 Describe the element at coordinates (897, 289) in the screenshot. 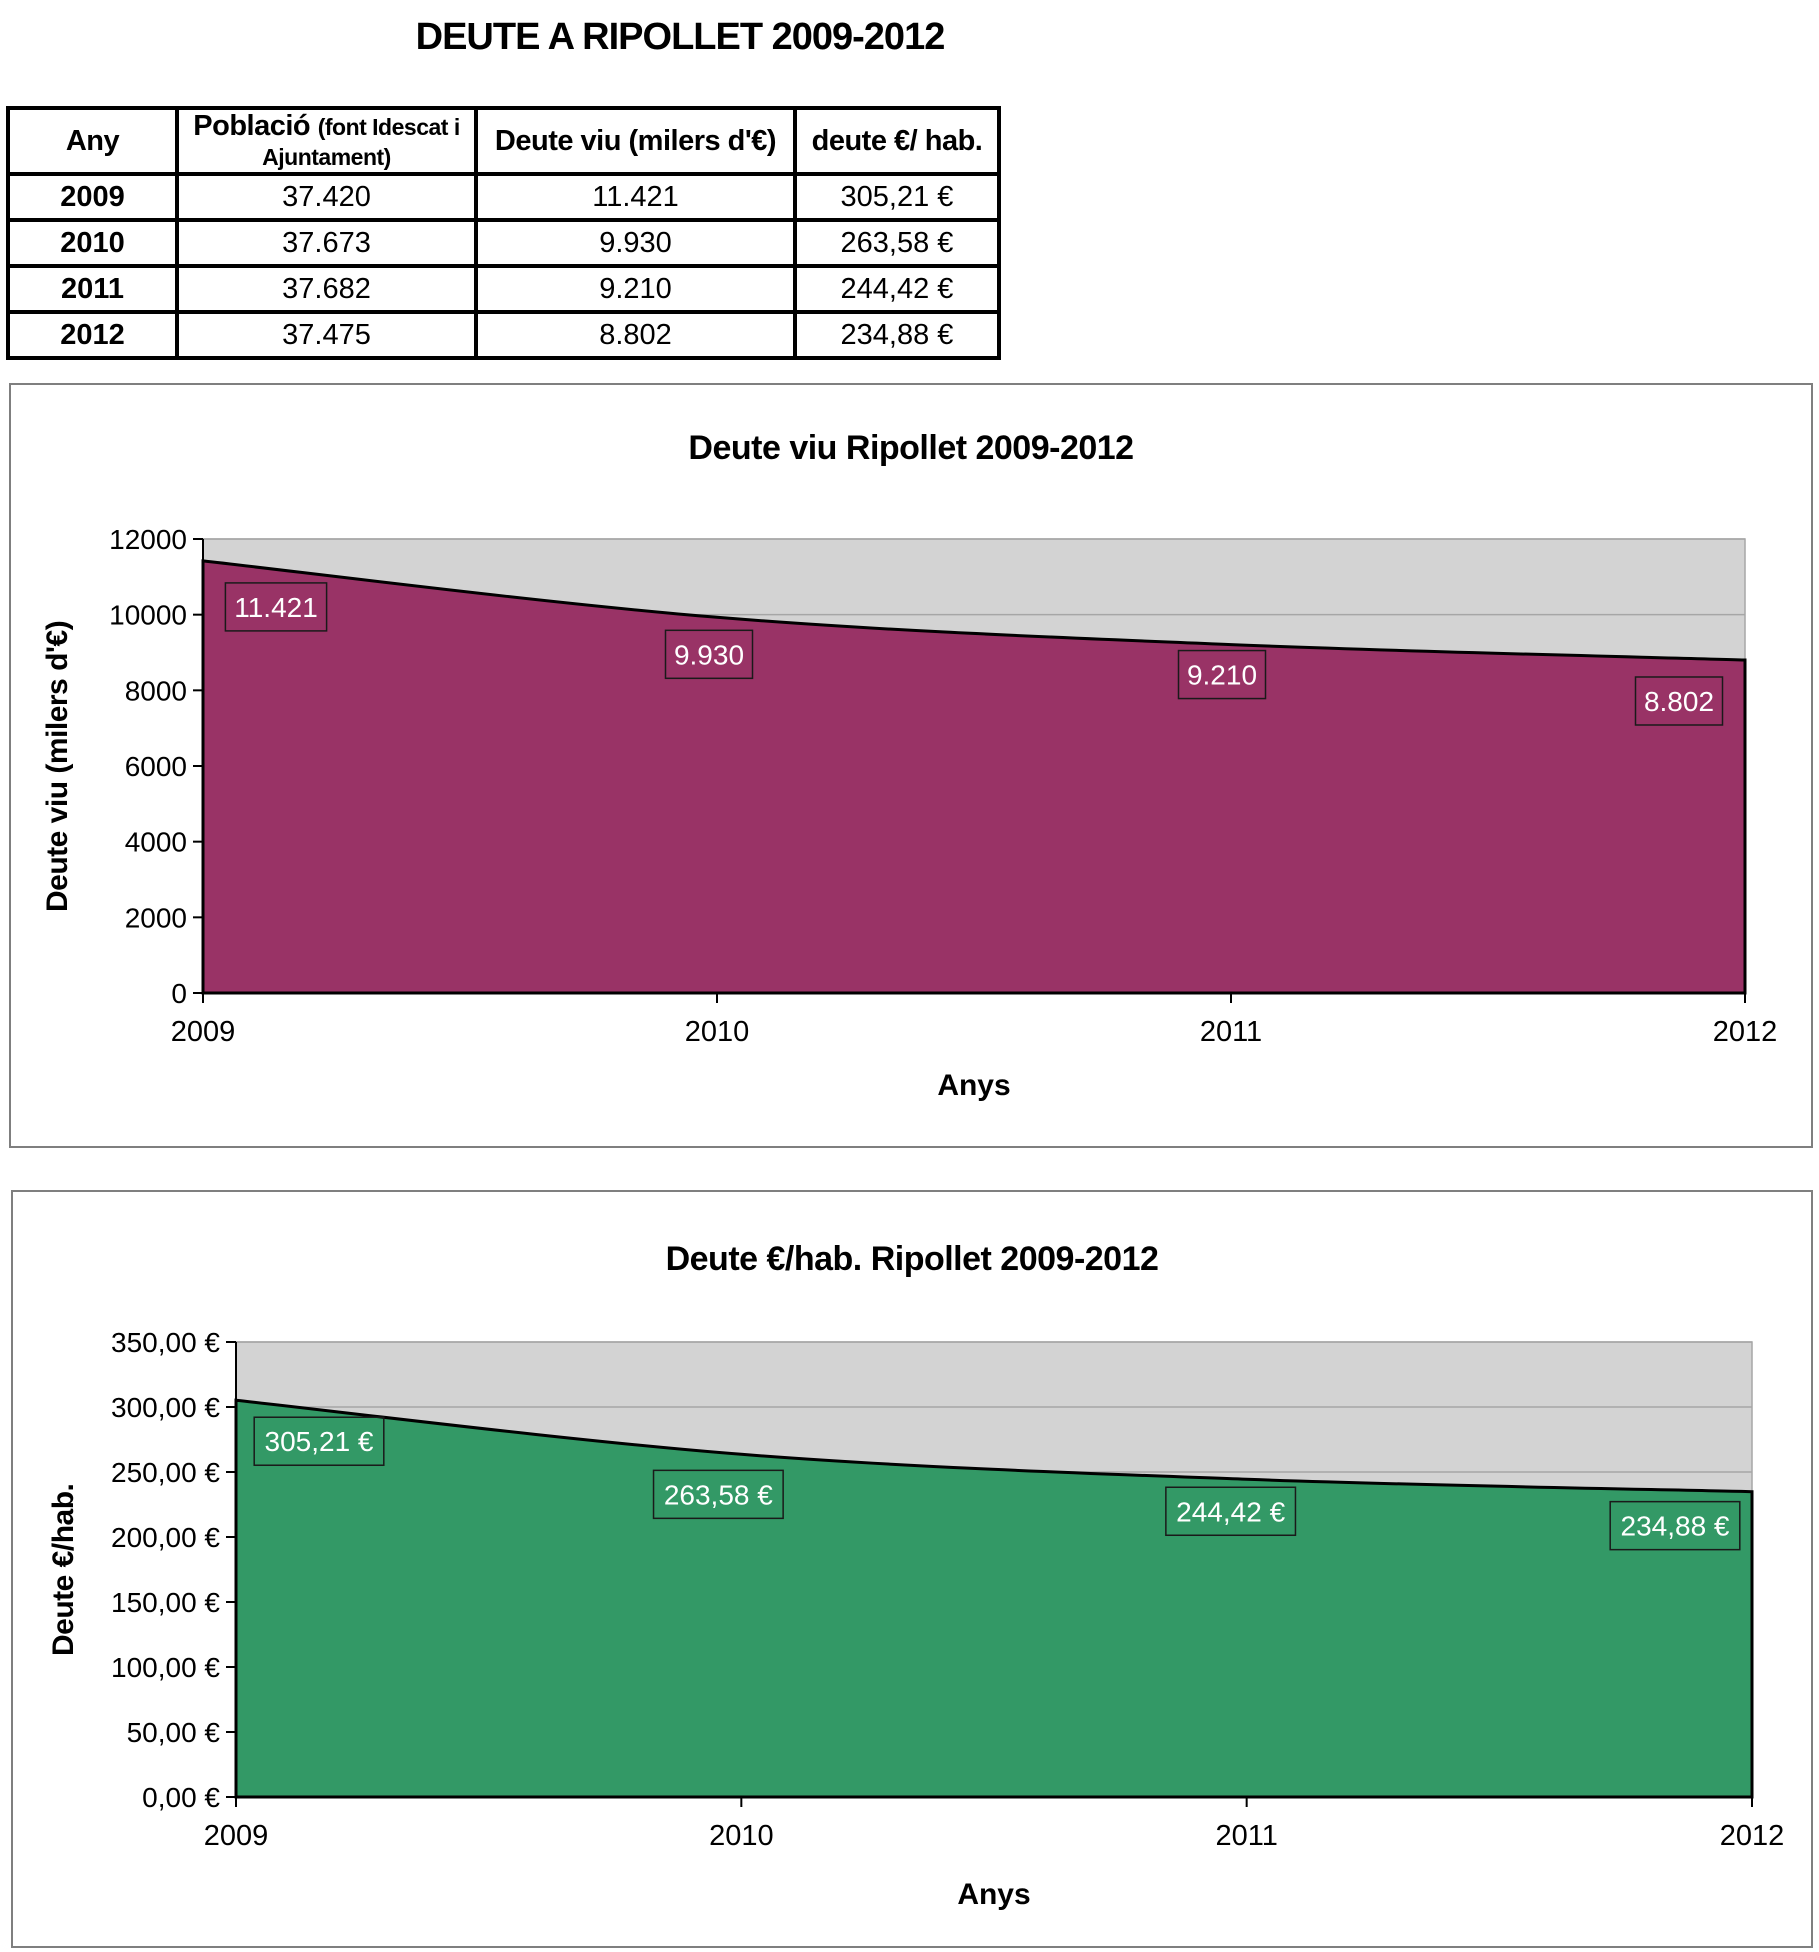

I see `cell-deute-hab: 244,42 €` at that location.